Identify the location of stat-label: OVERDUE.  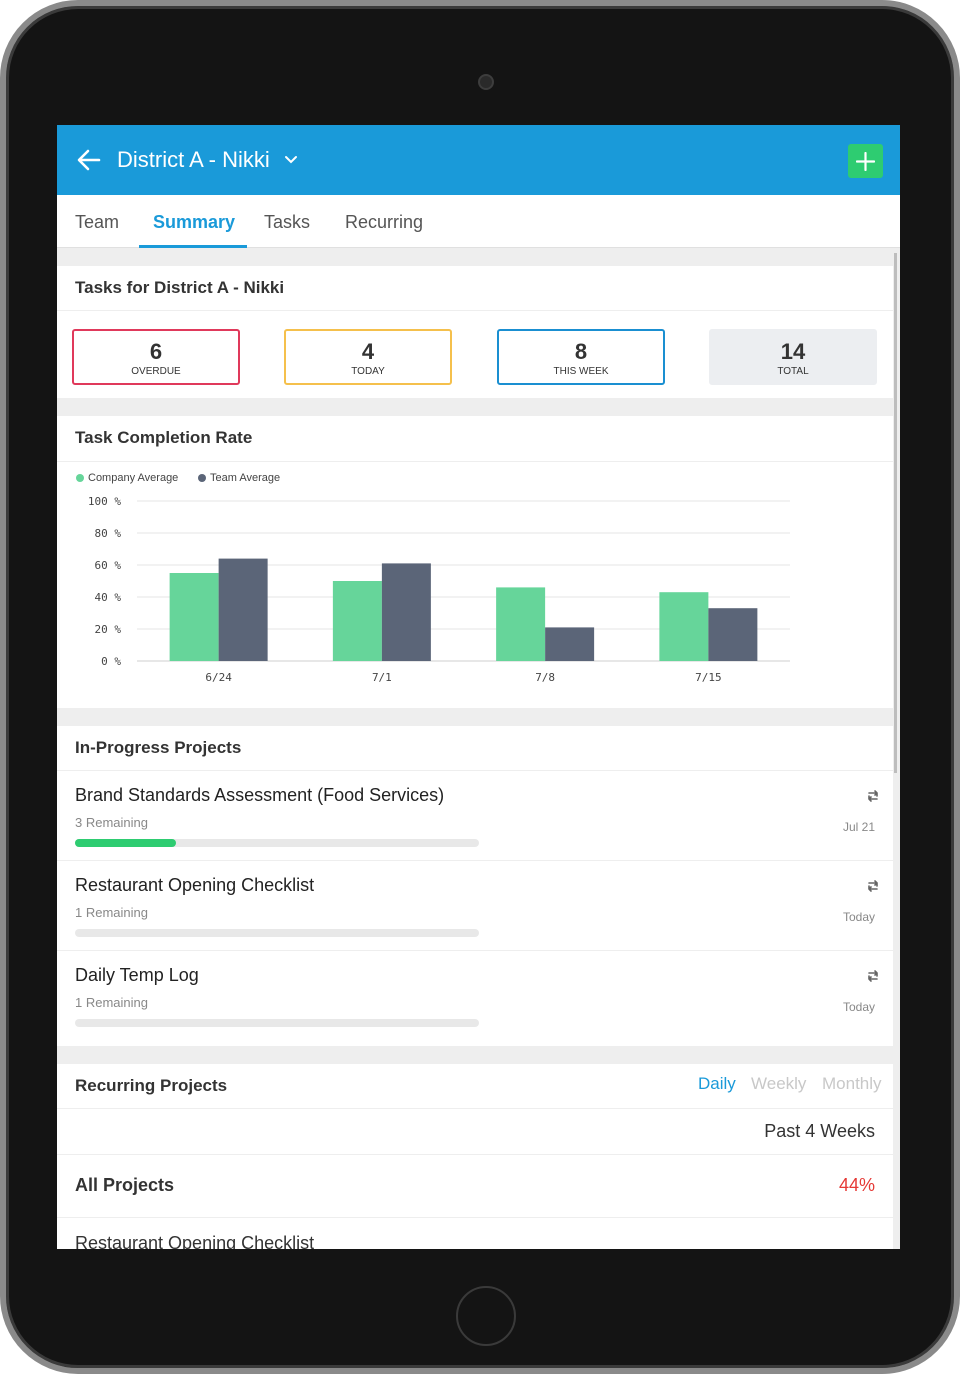
(156, 371).